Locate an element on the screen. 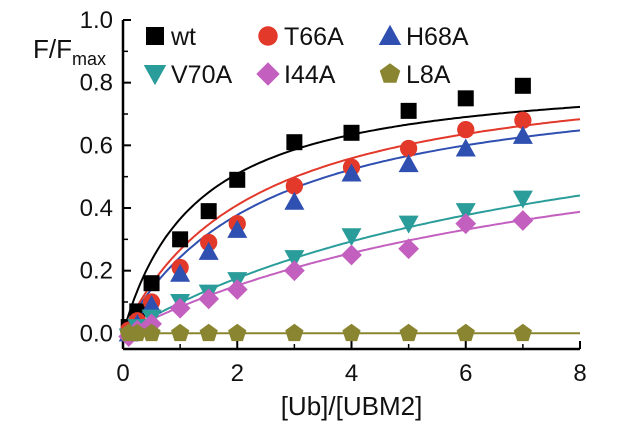 This screenshot has width=618, height=432. legend-label-l8a: L8A is located at coordinates (428, 75).